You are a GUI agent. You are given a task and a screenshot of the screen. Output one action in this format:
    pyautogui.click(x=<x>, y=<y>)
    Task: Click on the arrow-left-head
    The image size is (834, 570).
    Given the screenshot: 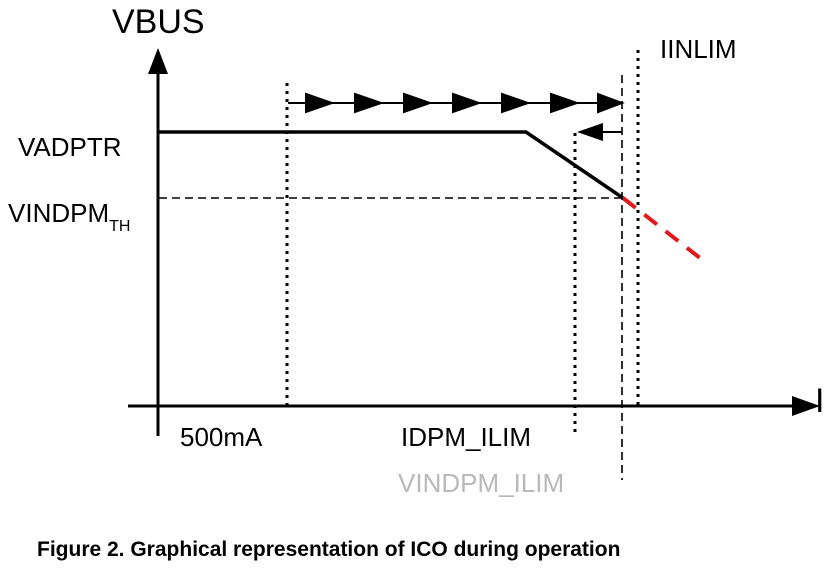 What is the action you would take?
    pyautogui.click(x=590, y=132)
    